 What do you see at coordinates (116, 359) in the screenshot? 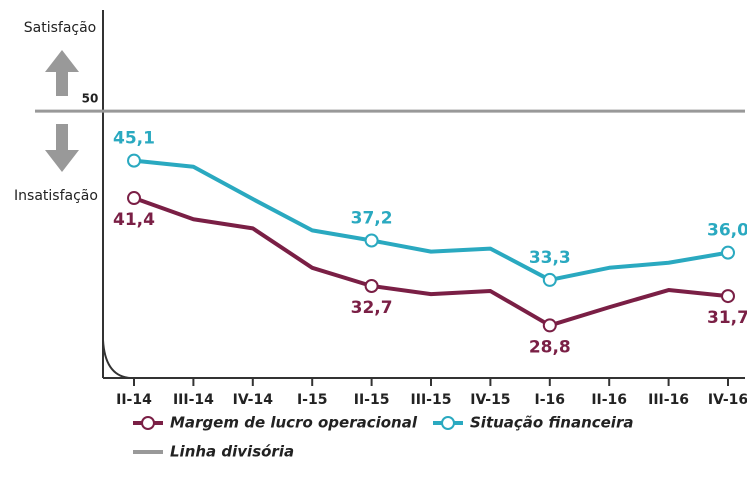
I see `axis-break` at bounding box center [116, 359].